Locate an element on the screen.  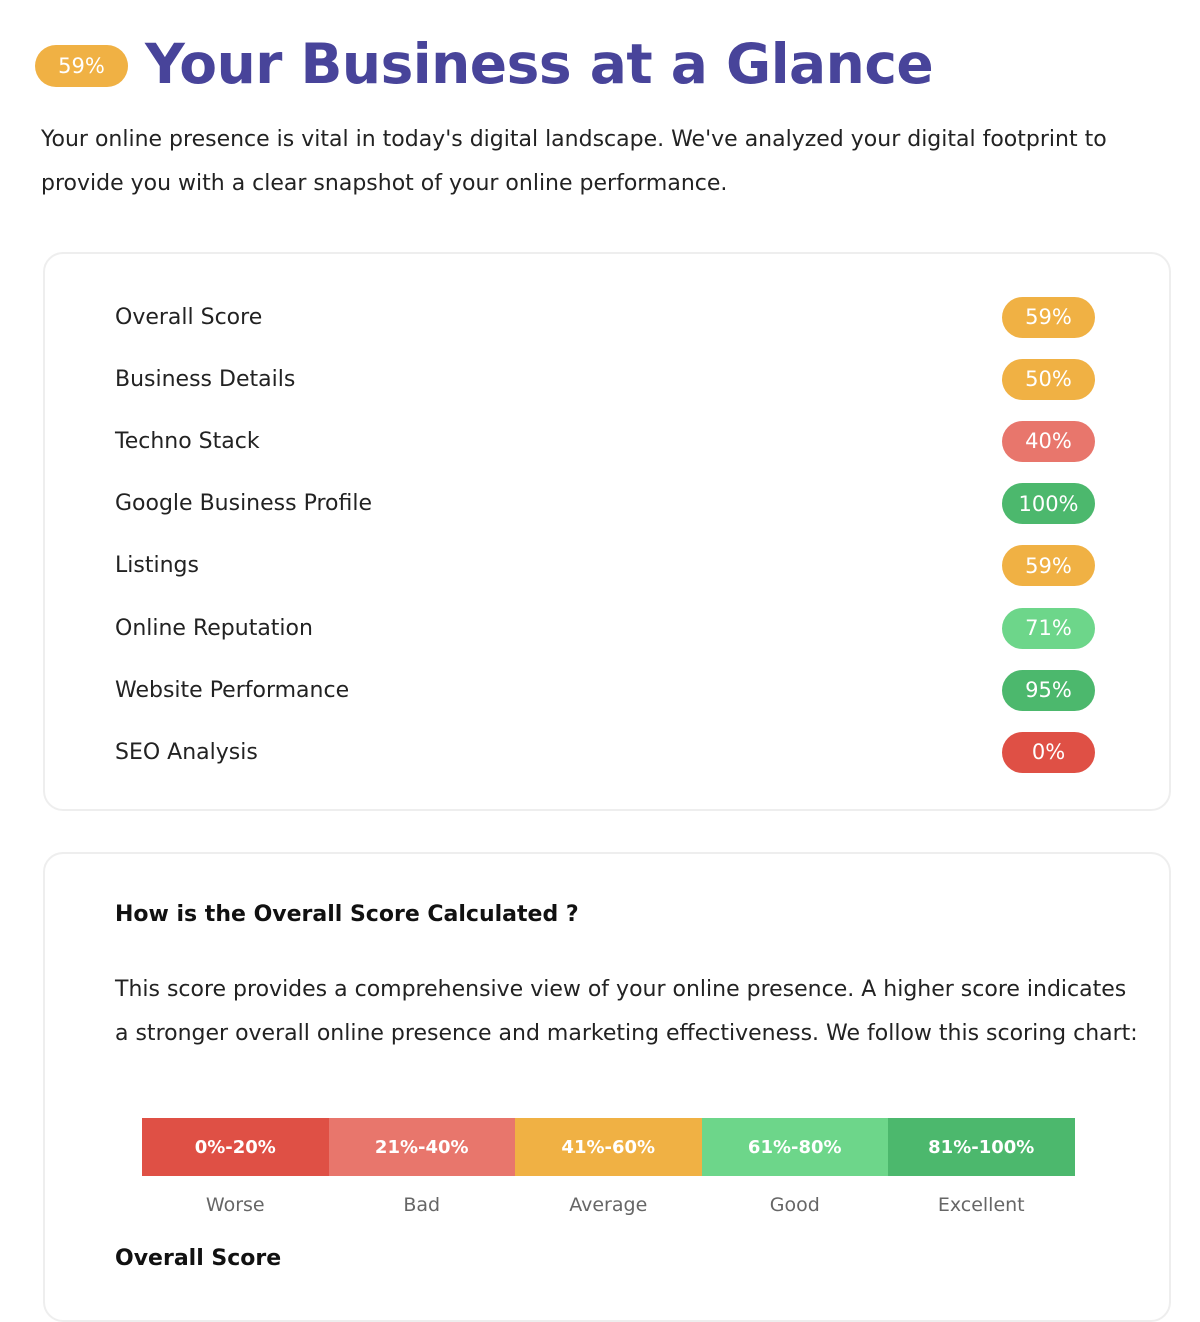
score-label: Listings is located at coordinates (157, 566).